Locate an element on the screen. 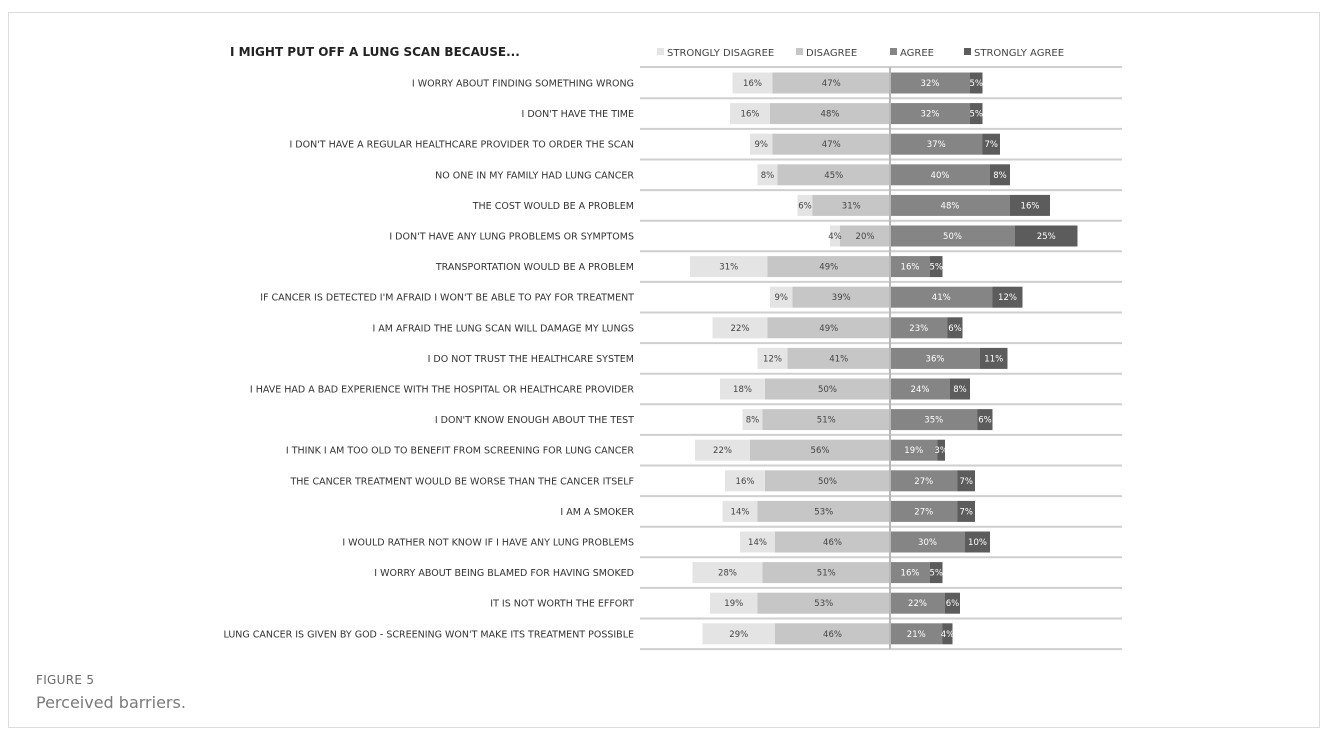 This screenshot has height=733, width=1330. value-label-disagree: 31% is located at coordinates (851, 206).